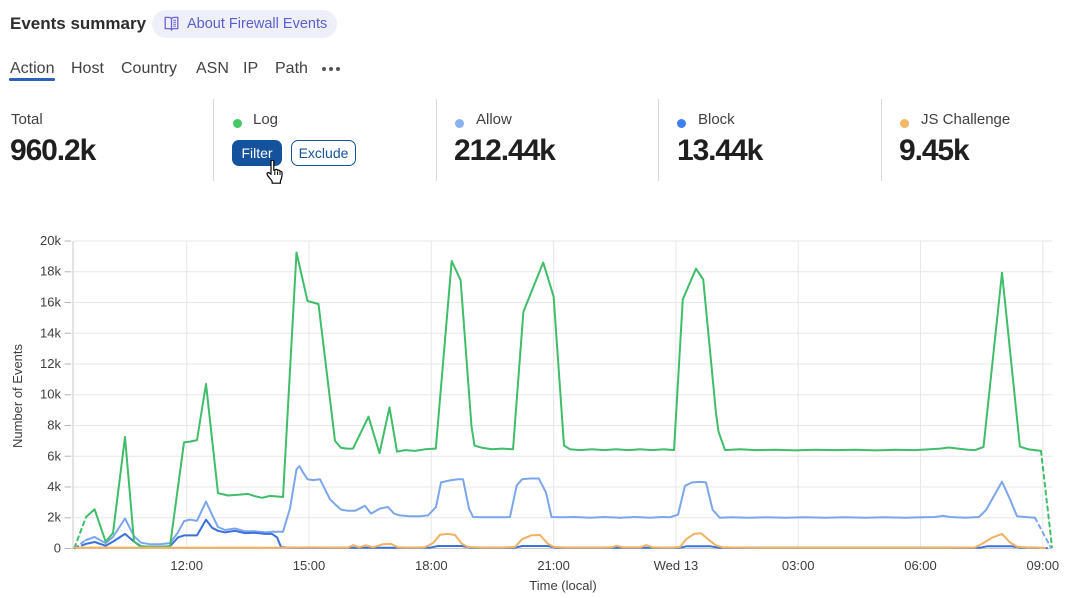 This screenshot has height=598, width=1068. Describe the element at coordinates (920, 565) in the screenshot. I see `svg-text: 06:00` at that location.